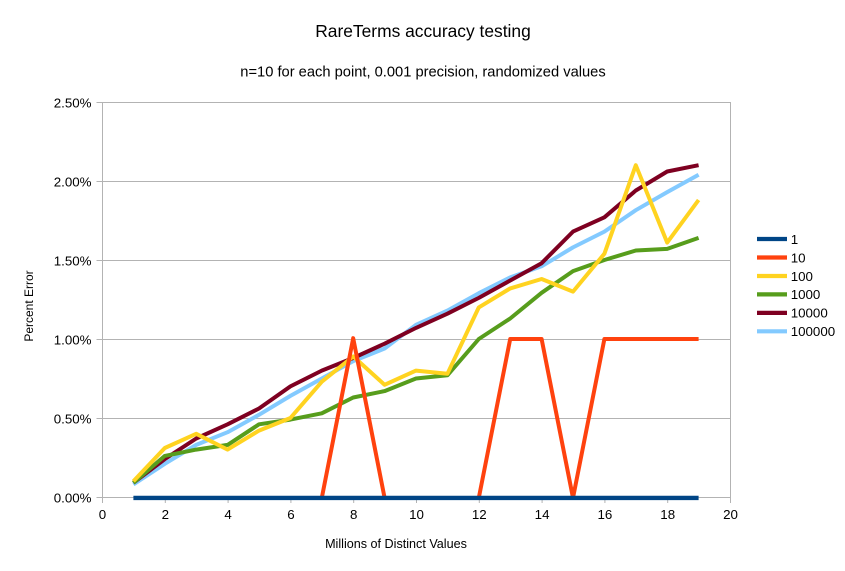 This screenshot has width=845, height=571. I want to click on svg-text: 2, so click(165, 514).